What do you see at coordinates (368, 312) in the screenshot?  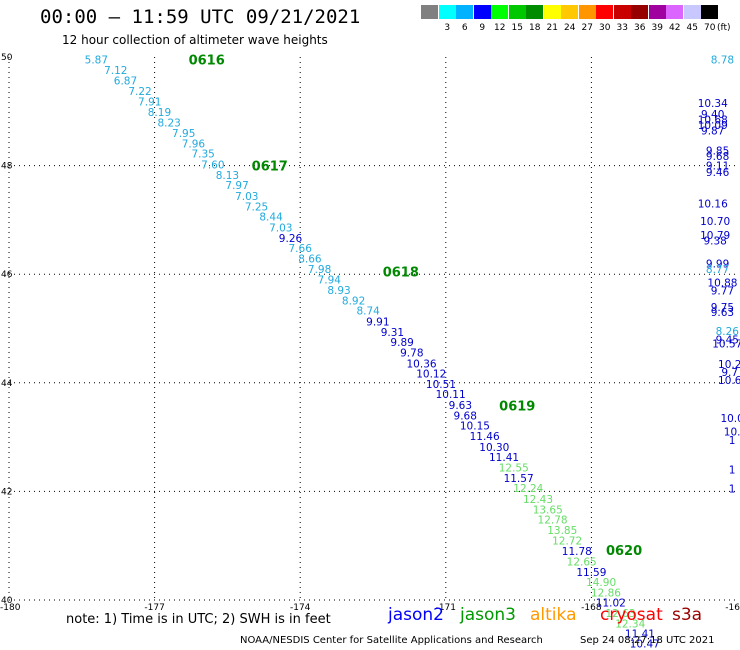 I see `wave-height-point: 8.74` at bounding box center [368, 312].